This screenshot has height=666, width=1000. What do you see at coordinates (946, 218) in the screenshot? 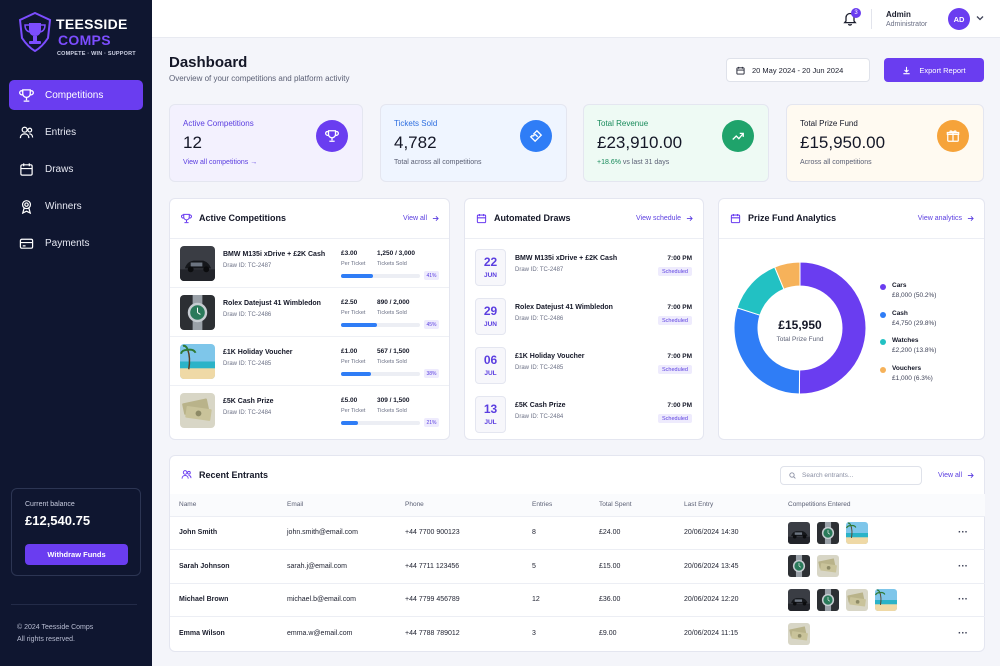
I see `view-analytics-link: View analytics` at bounding box center [946, 218].